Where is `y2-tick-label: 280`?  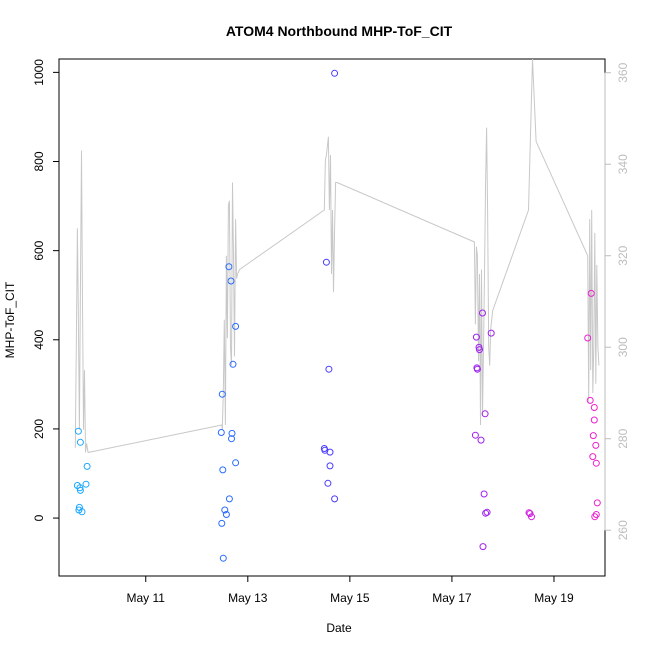
y2-tick-label: 280 is located at coordinates (623, 438).